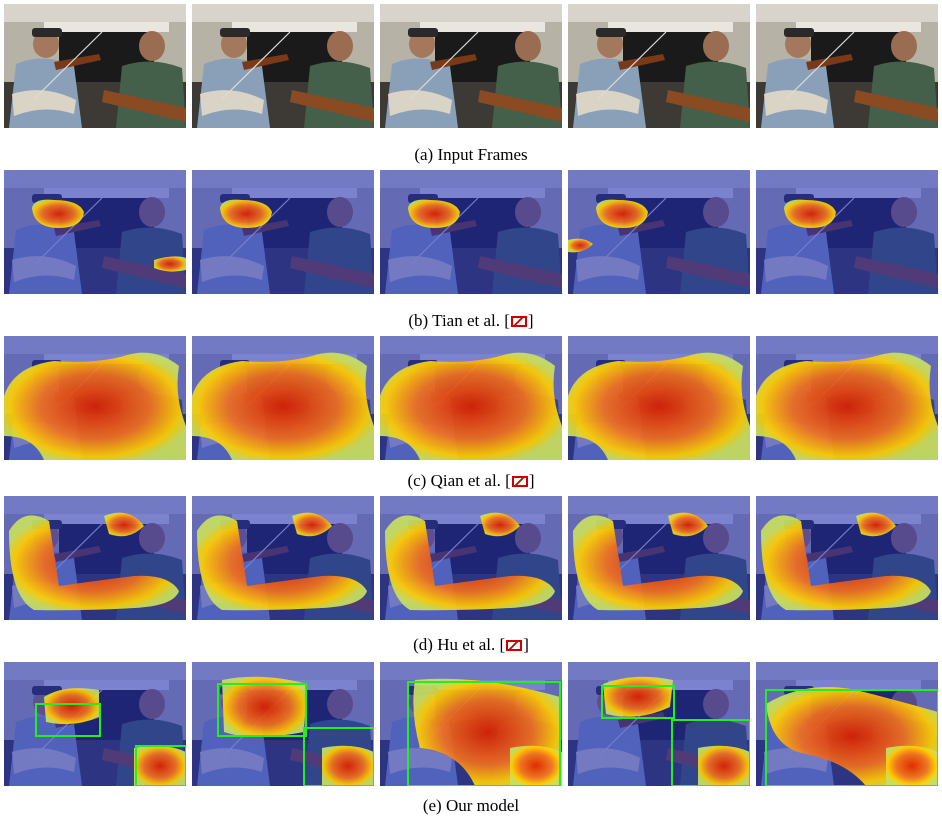 This screenshot has height=816, width=942. Describe the element at coordinates (480, 805) in the screenshot. I see `caption-text: Our model` at that location.